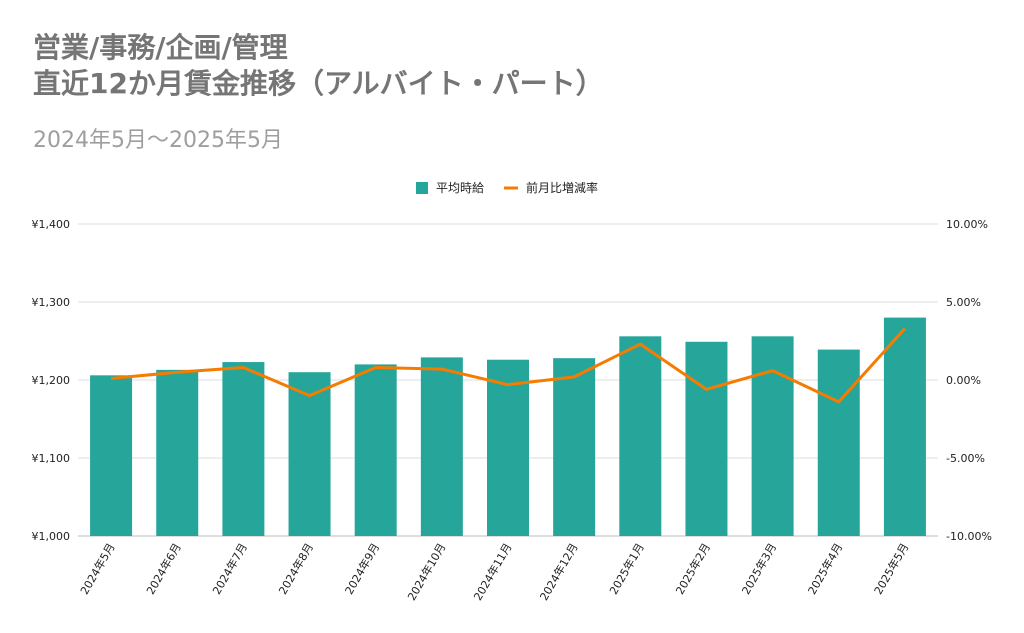 The image size is (1024, 633). What do you see at coordinates (426, 572) in the screenshot?
I see `x-axis-tick-label: 2024年10月` at bounding box center [426, 572].